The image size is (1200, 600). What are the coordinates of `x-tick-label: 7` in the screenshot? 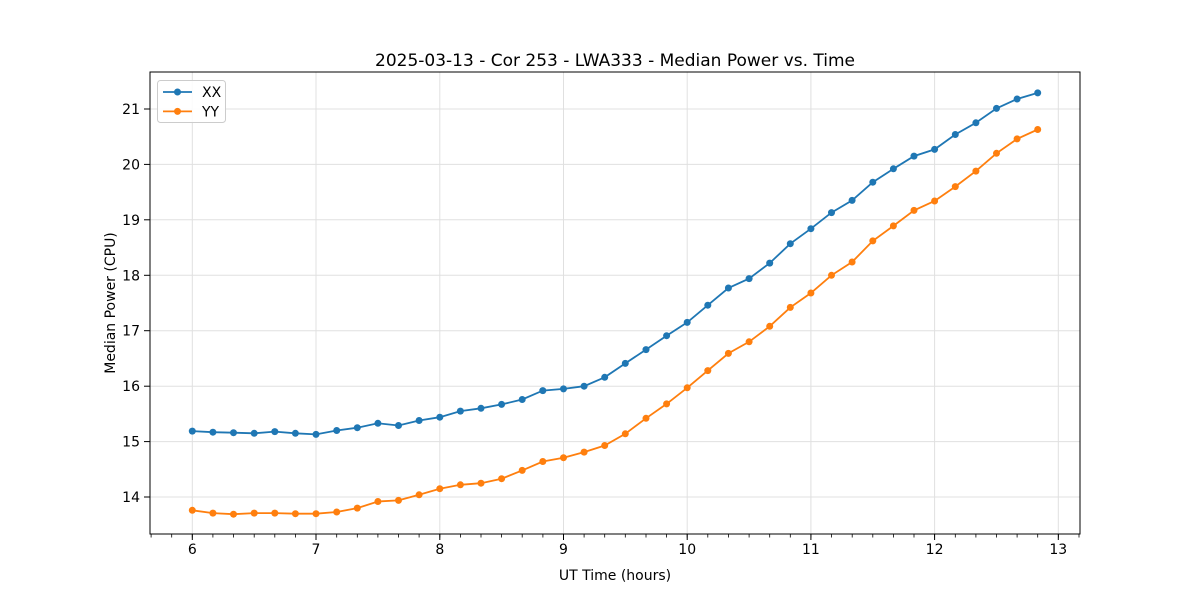 It's located at (316, 550).